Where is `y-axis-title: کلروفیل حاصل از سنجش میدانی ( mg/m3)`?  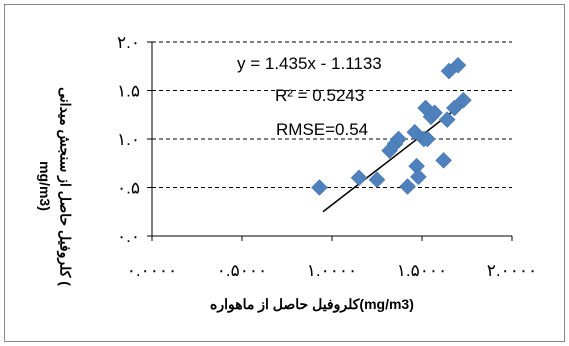
y-axis-title: کلروفیل حاصل از سنجش میدانی ( mg/m3) is located at coordinates (48, 185).